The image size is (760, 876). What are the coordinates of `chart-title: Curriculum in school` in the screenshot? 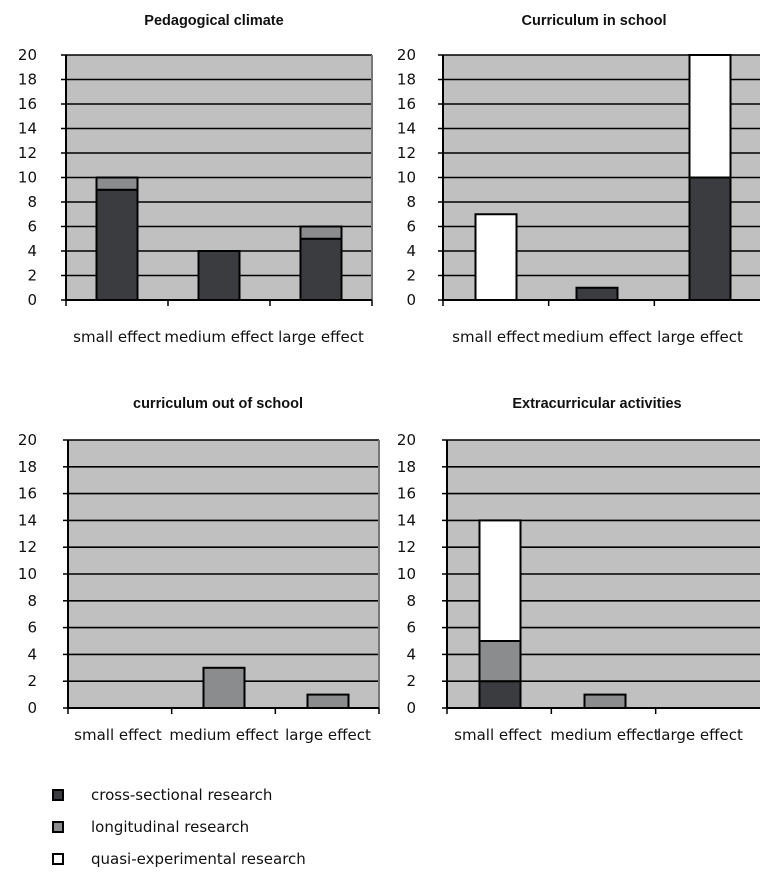 It's located at (593, 21).